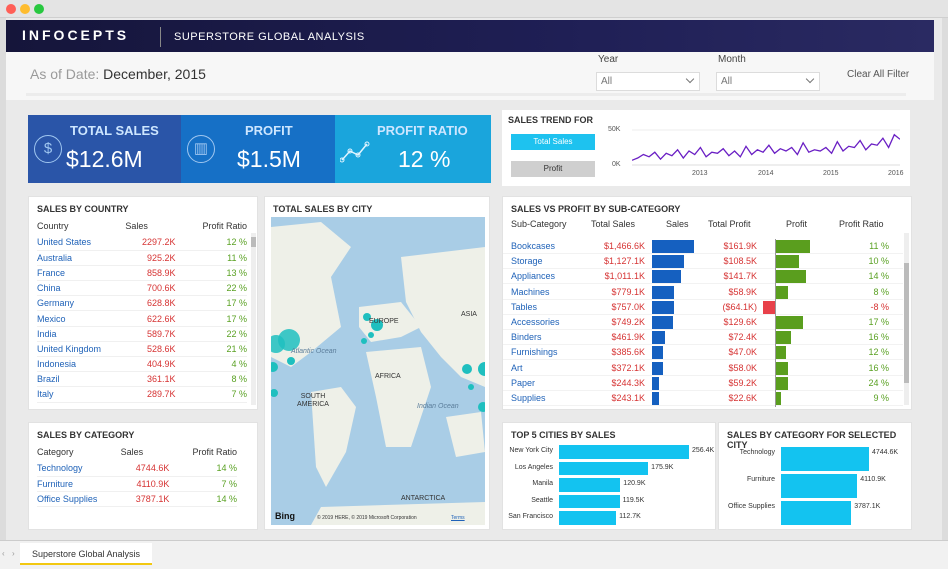  I want to click on table-row: Supplies $243.1K $22.6K 9 %, so click(703, 398).